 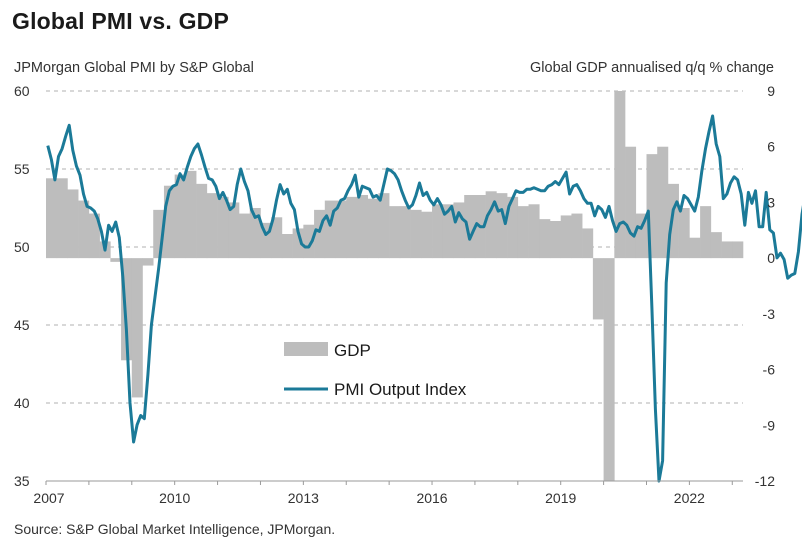 I want to click on y-right-tick-label: 9, so click(x=771, y=91).